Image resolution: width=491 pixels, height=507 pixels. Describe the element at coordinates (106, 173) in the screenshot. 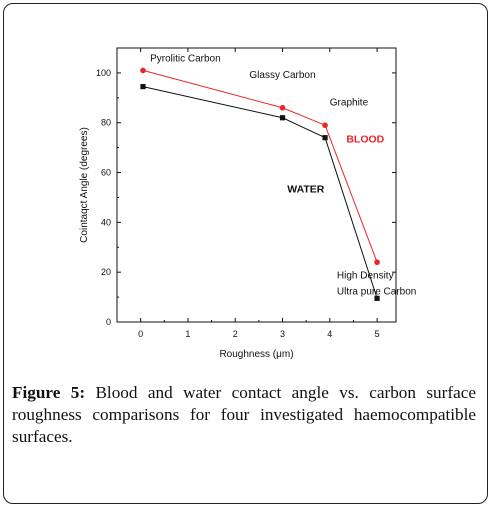

I see `y-tick-label: 60` at that location.